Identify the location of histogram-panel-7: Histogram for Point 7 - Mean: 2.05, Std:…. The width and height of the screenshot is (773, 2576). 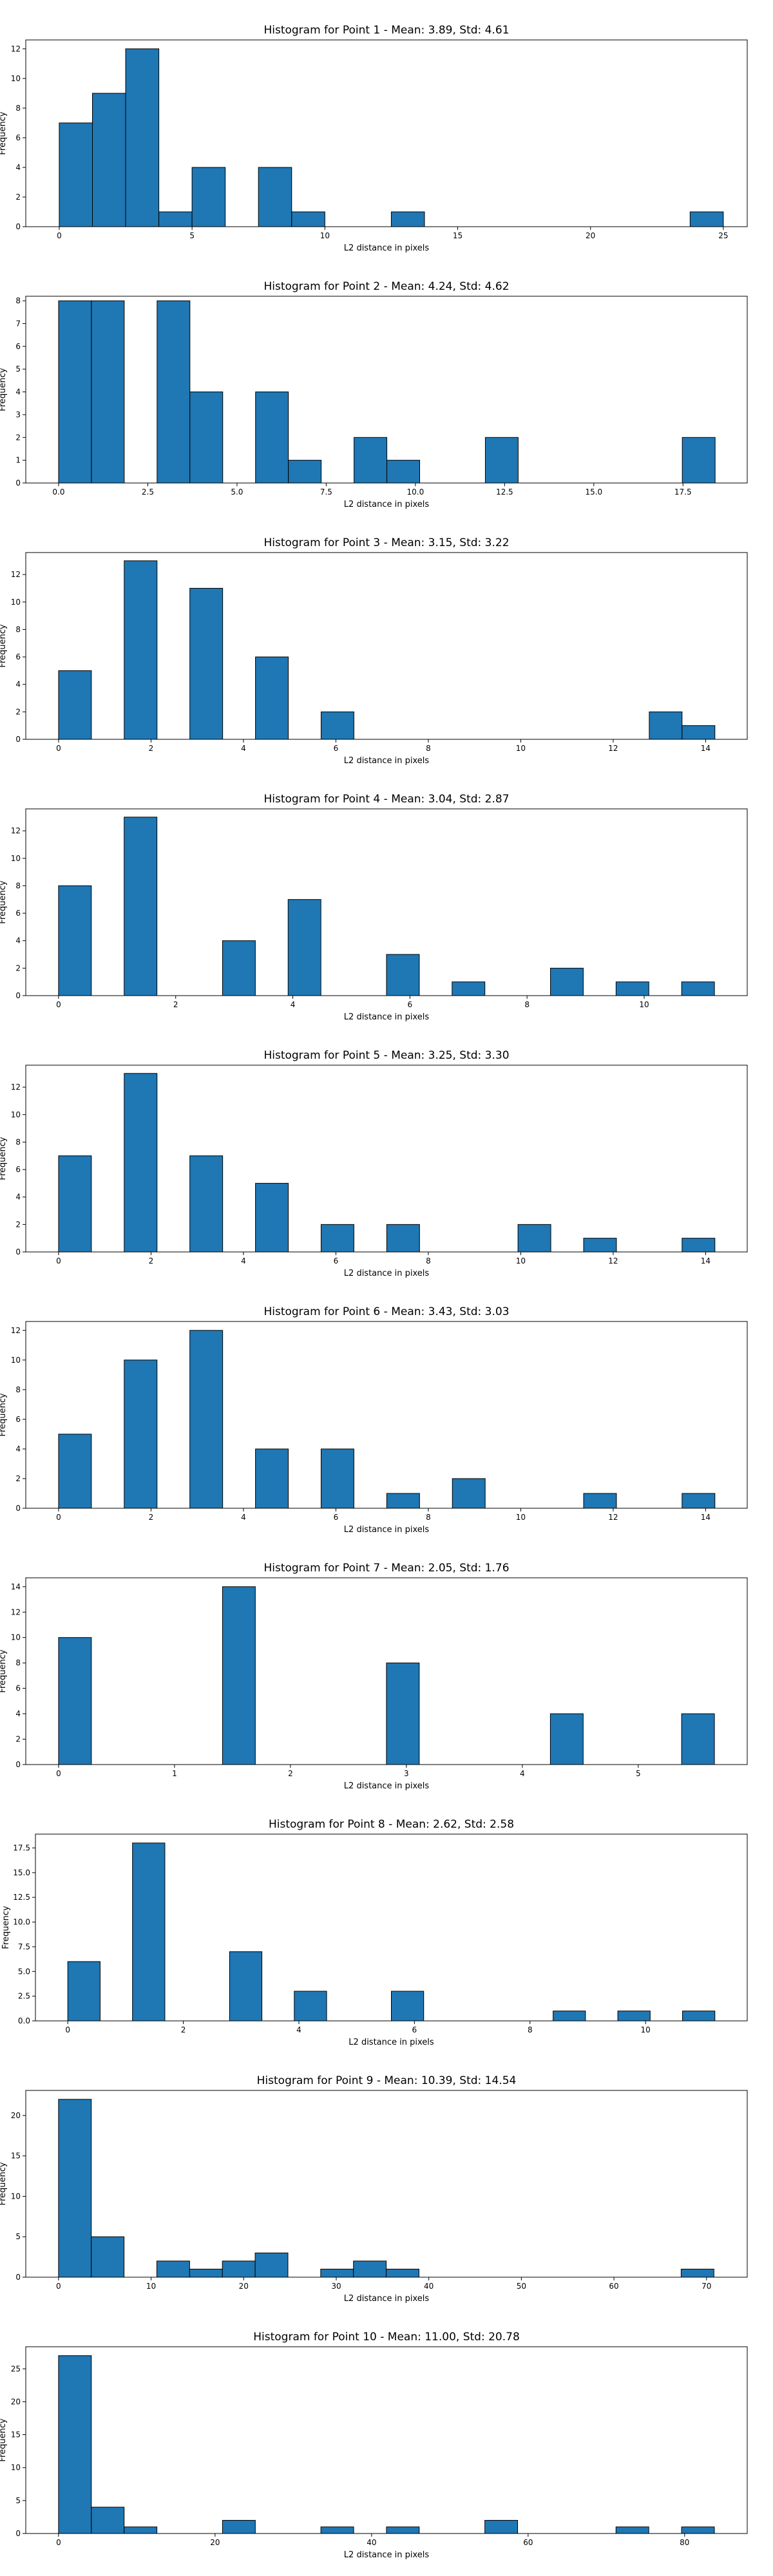
(374, 1676).